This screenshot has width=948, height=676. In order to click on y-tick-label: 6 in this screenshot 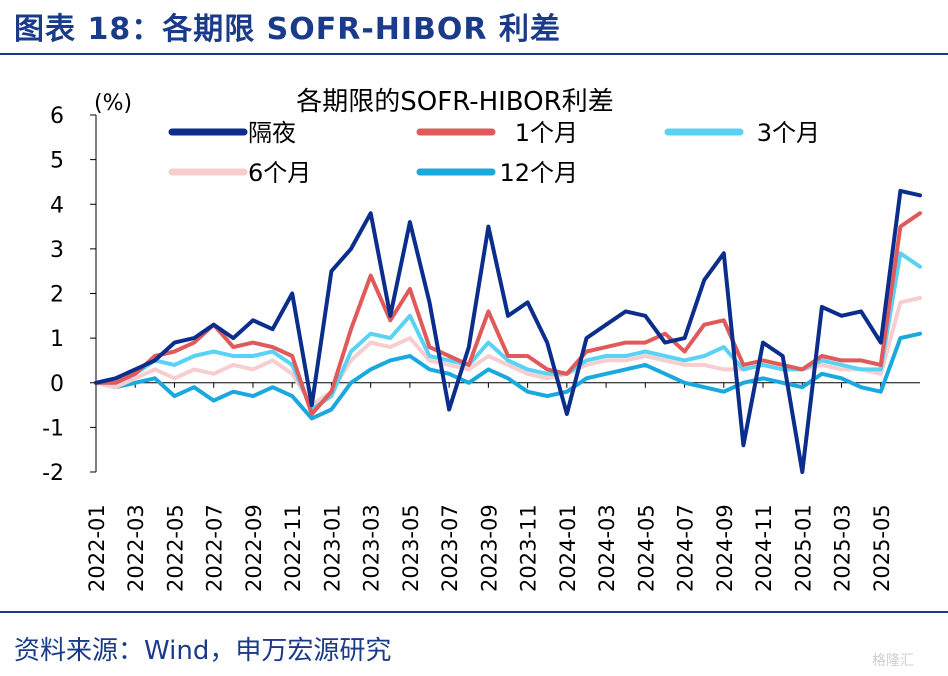, I will do `click(57, 116)`.